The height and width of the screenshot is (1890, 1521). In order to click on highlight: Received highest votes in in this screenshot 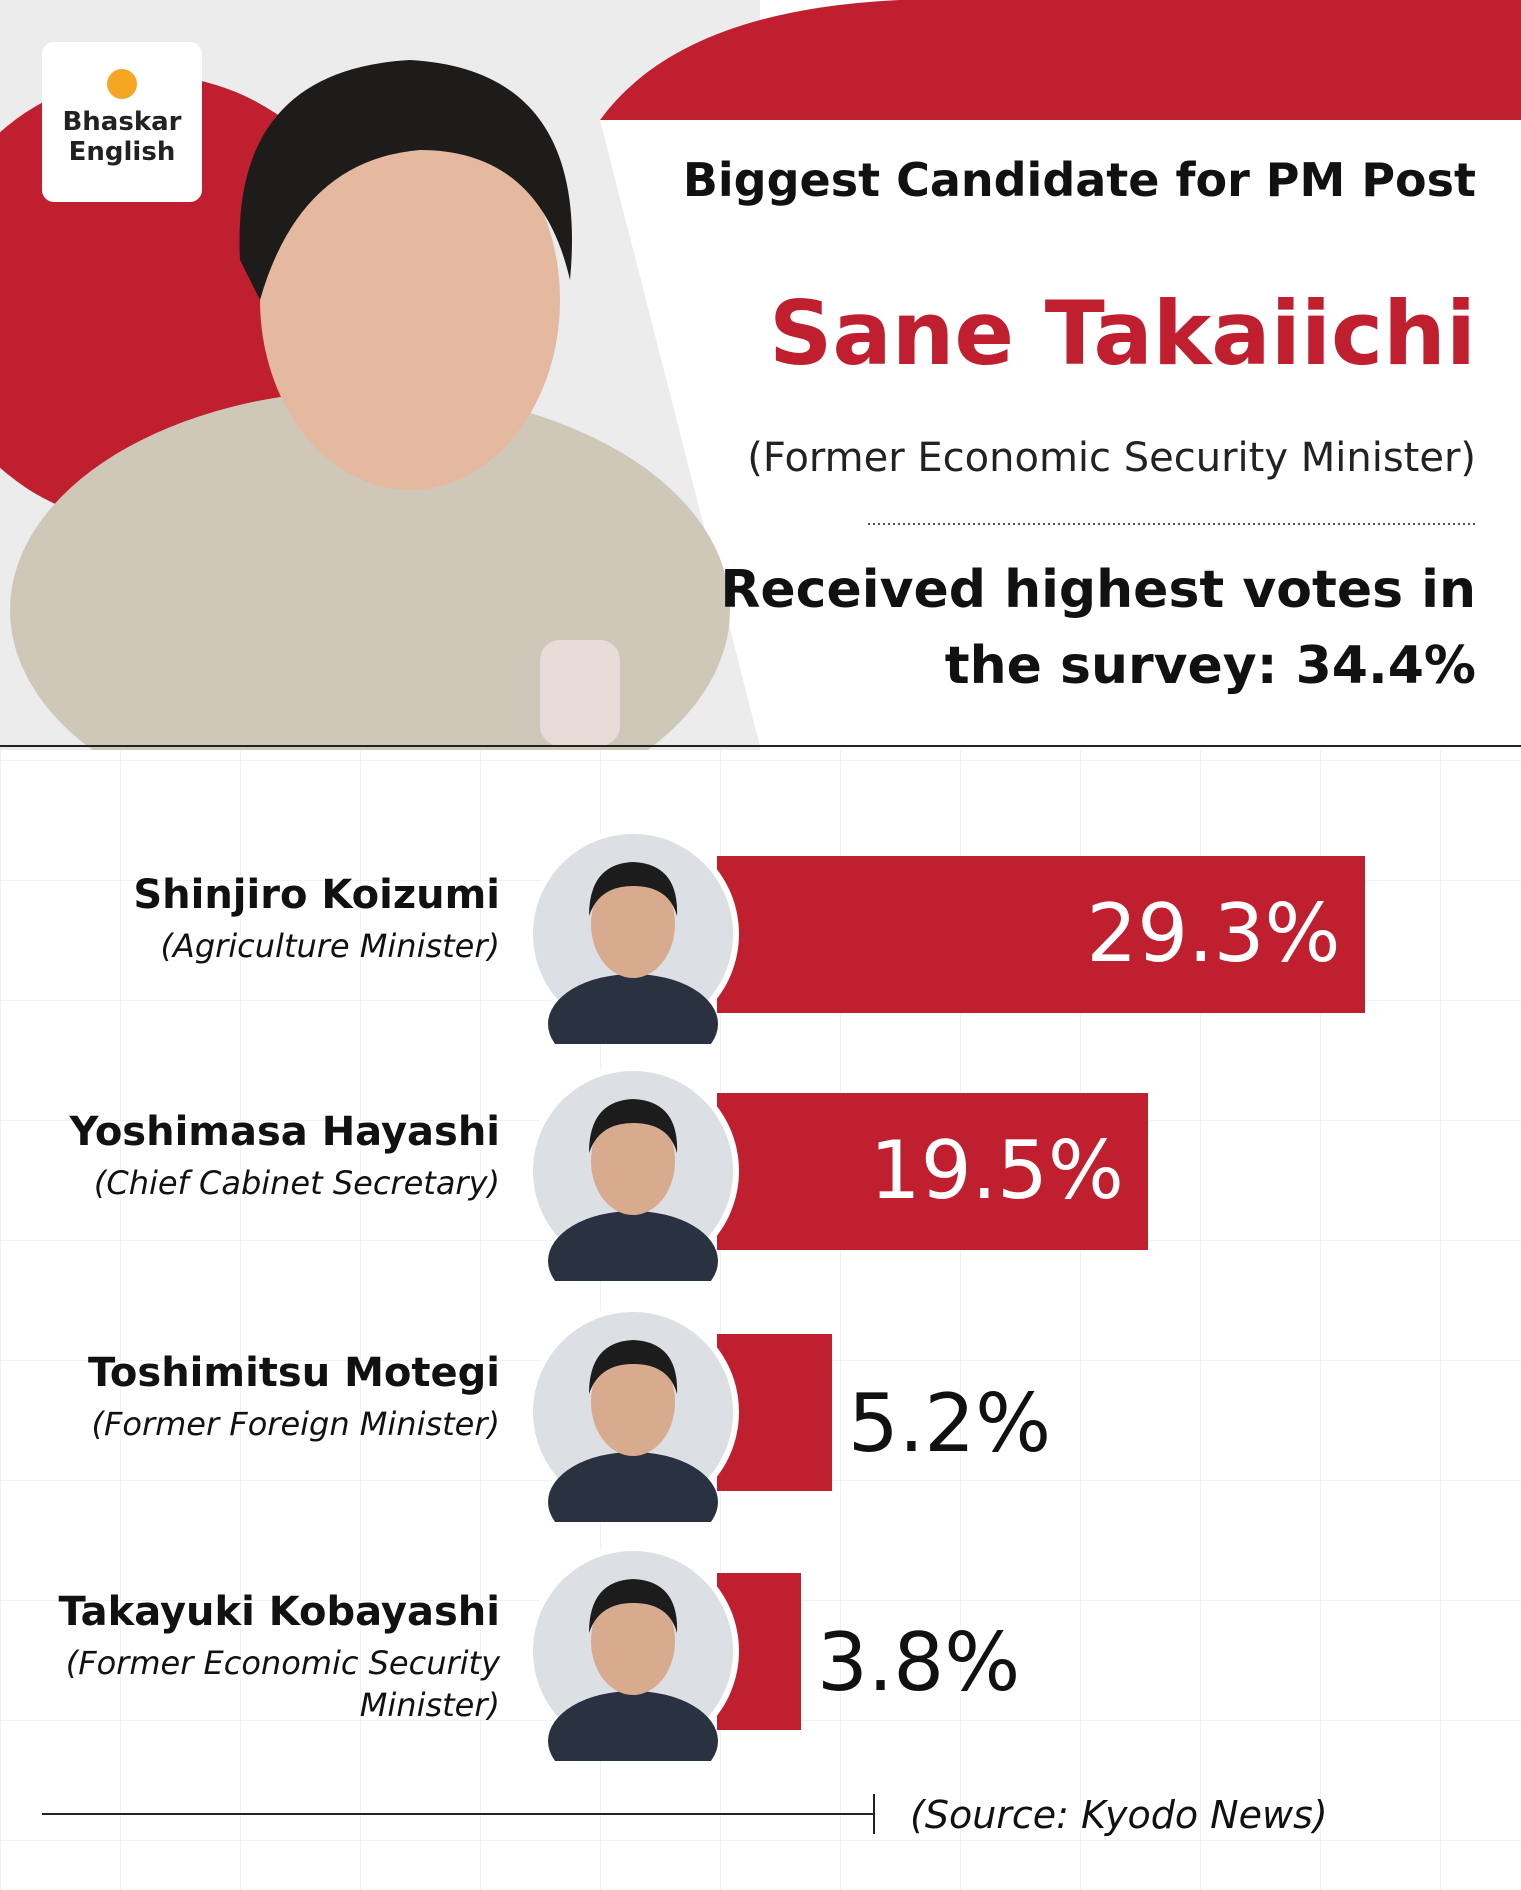, I will do `click(1098, 590)`.